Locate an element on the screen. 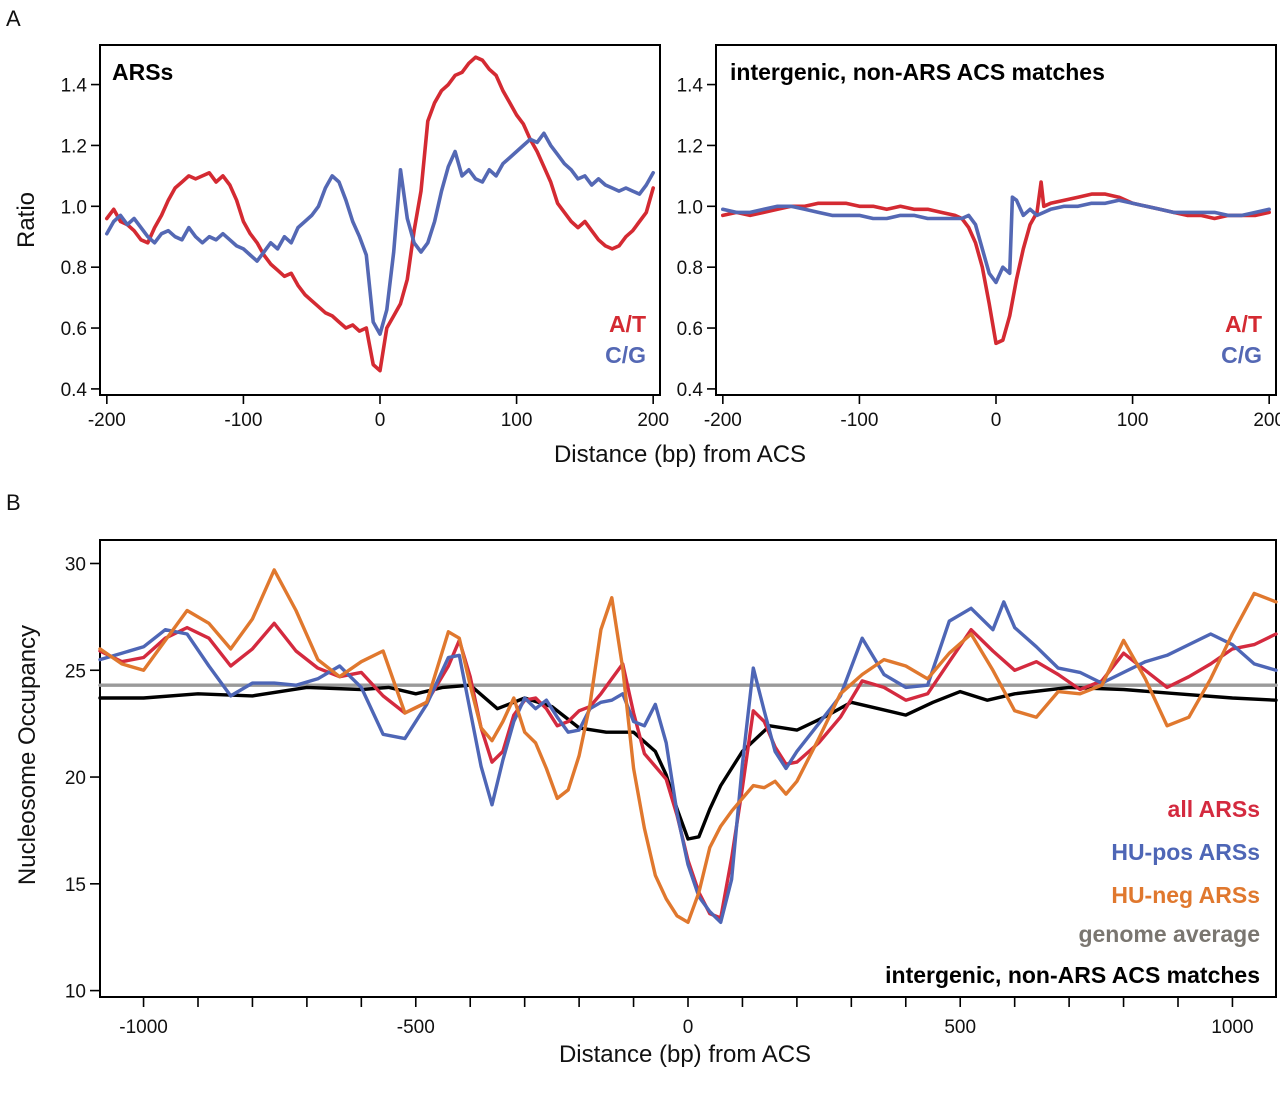 Image resolution: width=1280 pixels, height=1100 pixels. series-line-intergenic-a-t is located at coordinates (995, 263).